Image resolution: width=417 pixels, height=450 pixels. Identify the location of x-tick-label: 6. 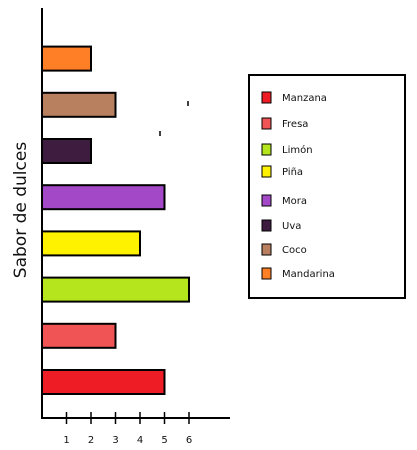
(189, 440).